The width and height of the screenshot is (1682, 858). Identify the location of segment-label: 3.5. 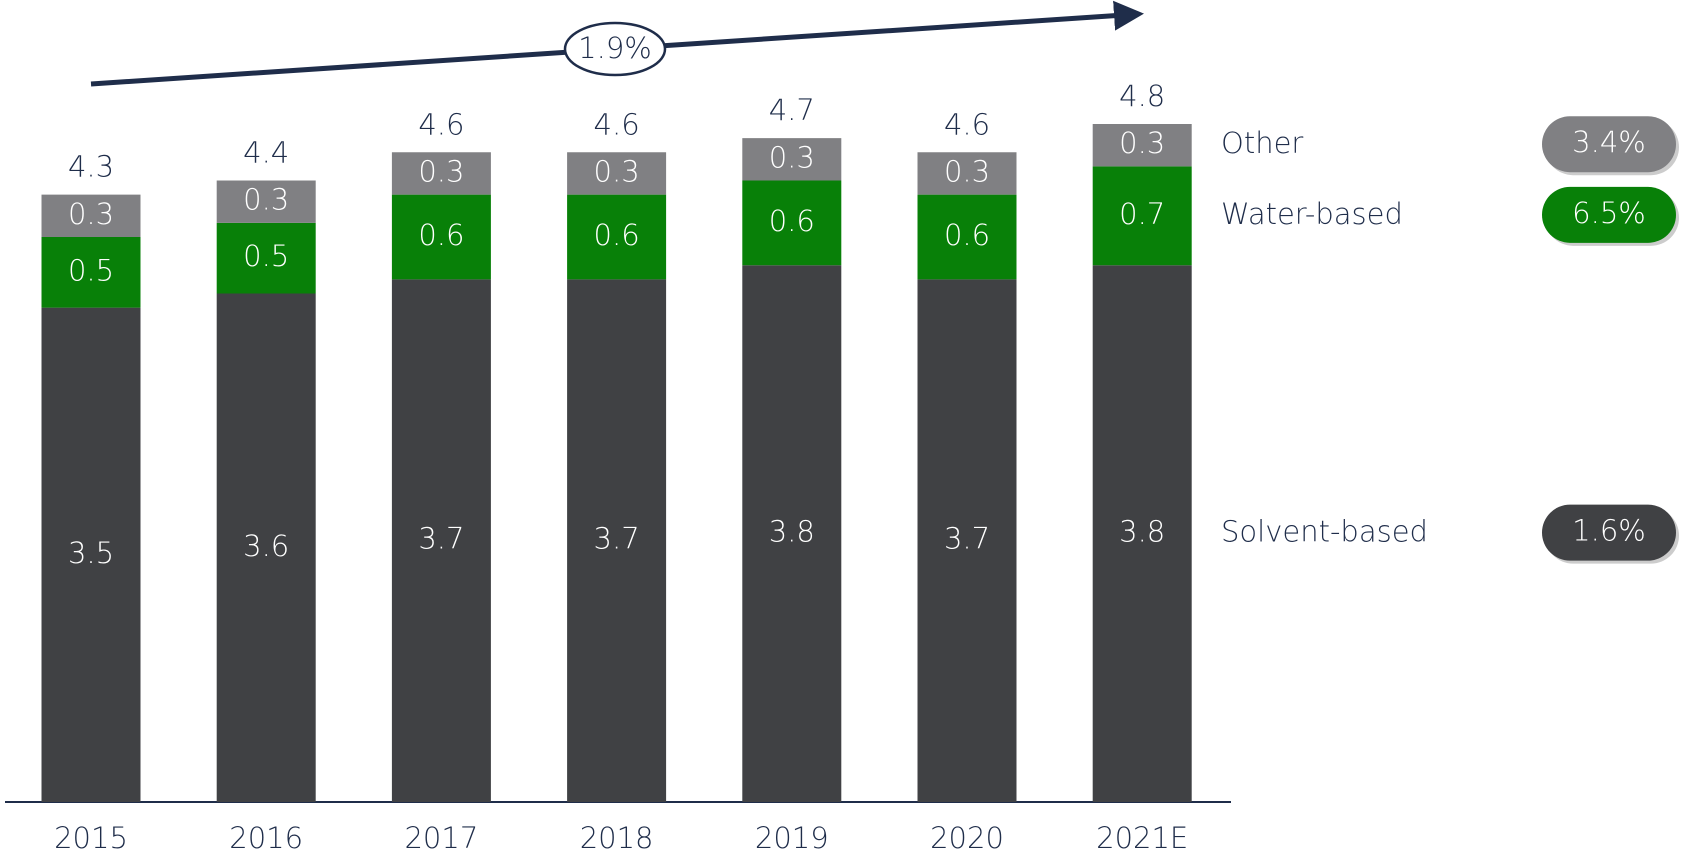
(91, 553).